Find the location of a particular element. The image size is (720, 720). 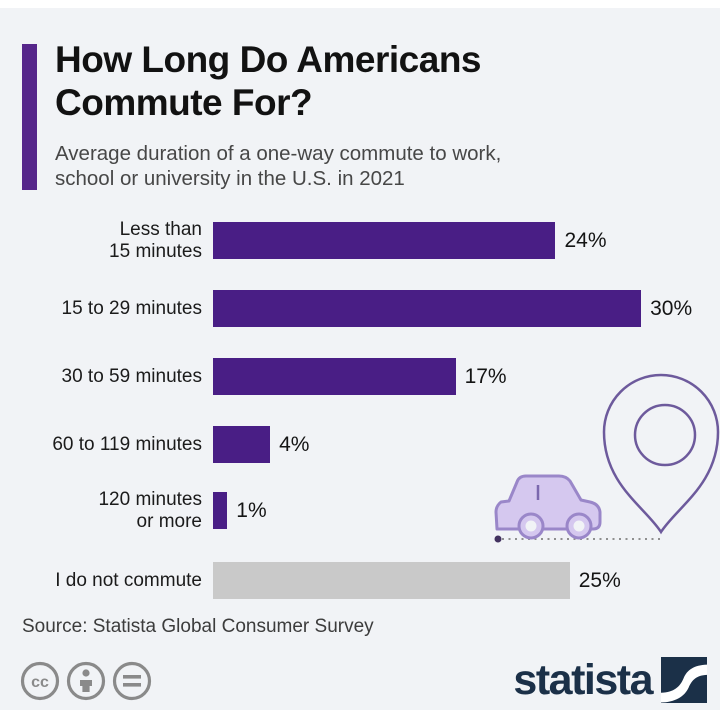

attribution-icon is located at coordinates (86, 681).